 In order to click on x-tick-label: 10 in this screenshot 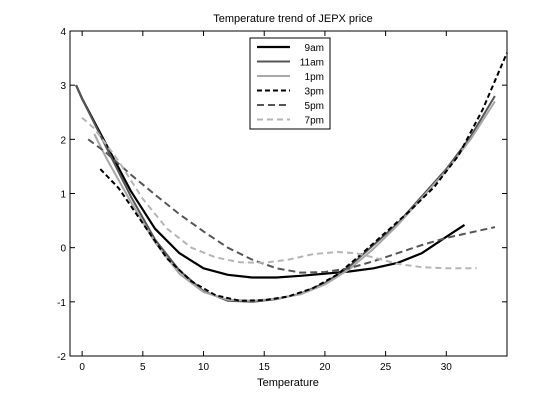, I will do `click(204, 367)`.